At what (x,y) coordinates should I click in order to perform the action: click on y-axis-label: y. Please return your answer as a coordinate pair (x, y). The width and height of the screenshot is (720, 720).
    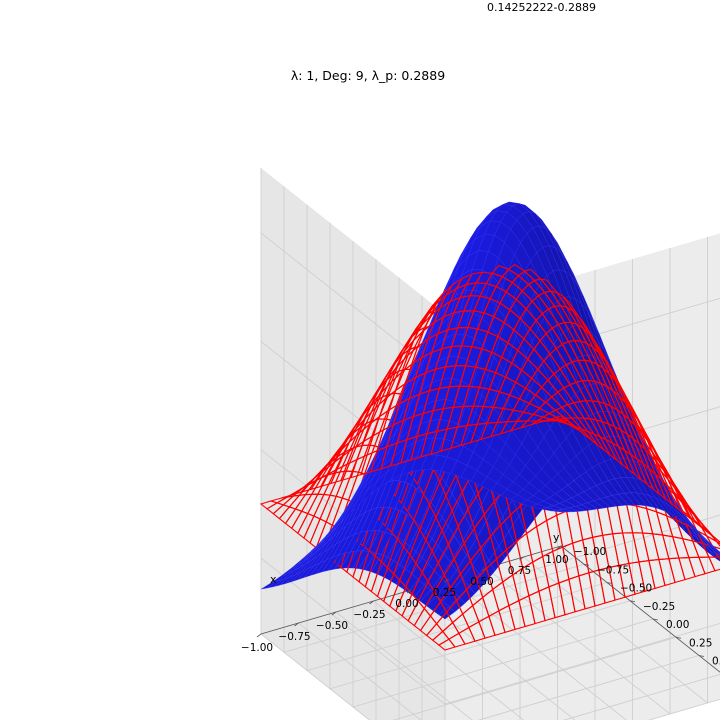
    Looking at the image, I should click on (556, 537).